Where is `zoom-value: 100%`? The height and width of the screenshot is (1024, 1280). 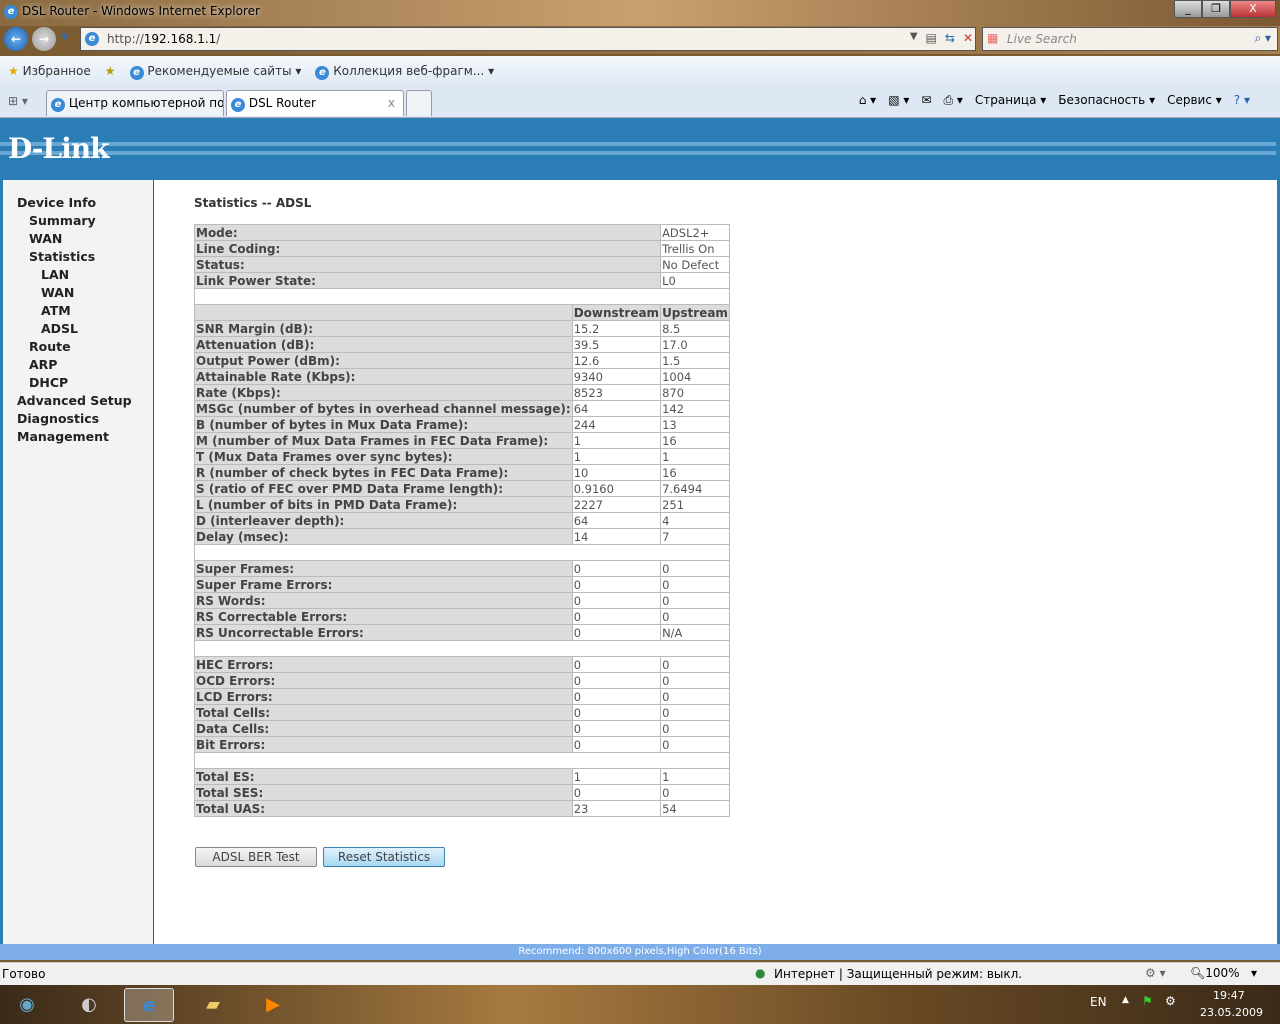 zoom-value: 100% is located at coordinates (1222, 973).